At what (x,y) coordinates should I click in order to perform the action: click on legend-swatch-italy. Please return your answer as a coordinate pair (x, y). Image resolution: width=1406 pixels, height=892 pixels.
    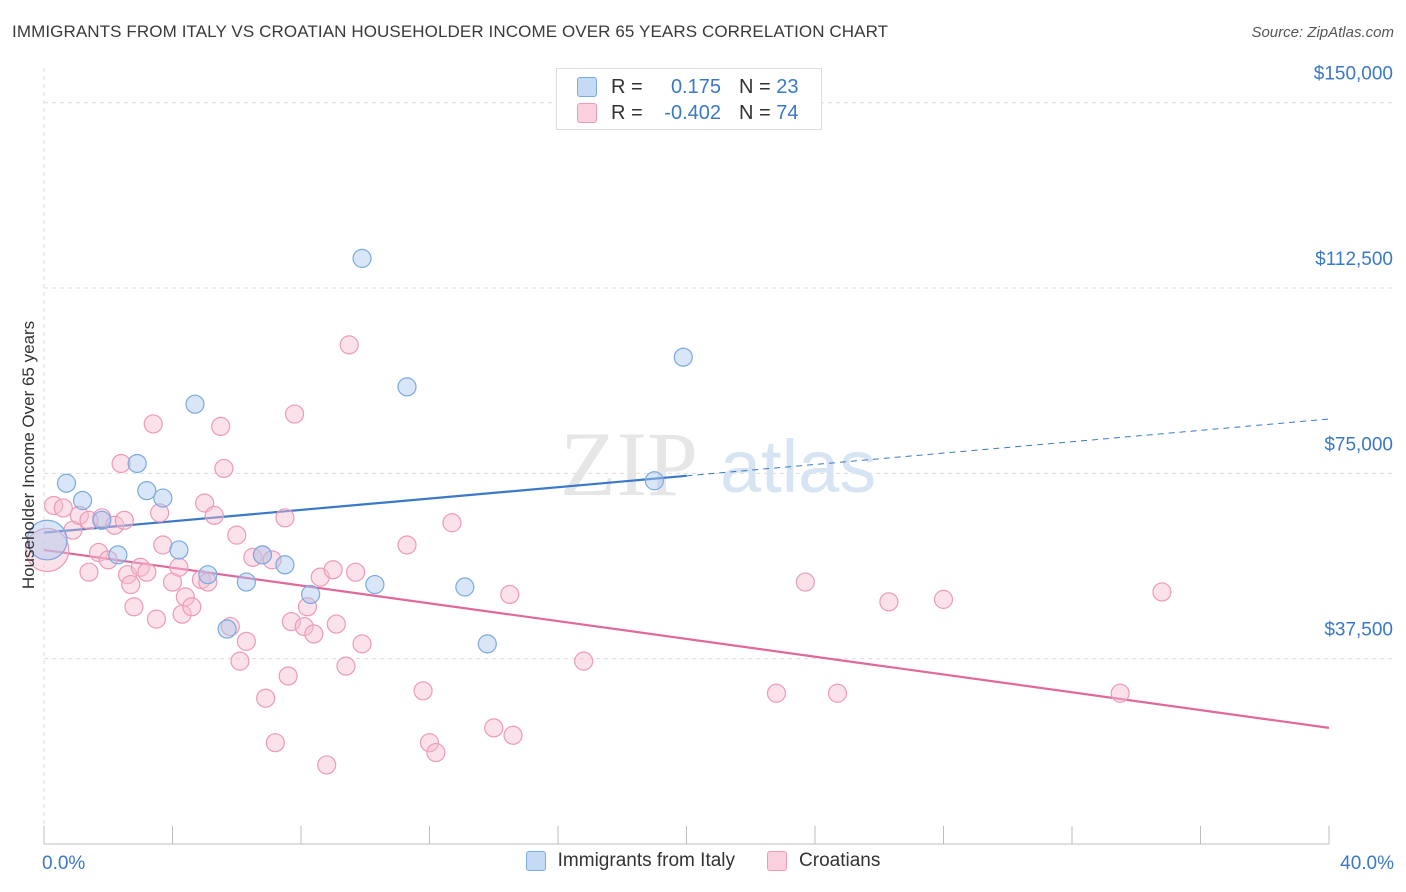
    Looking at the image, I should click on (587, 87).